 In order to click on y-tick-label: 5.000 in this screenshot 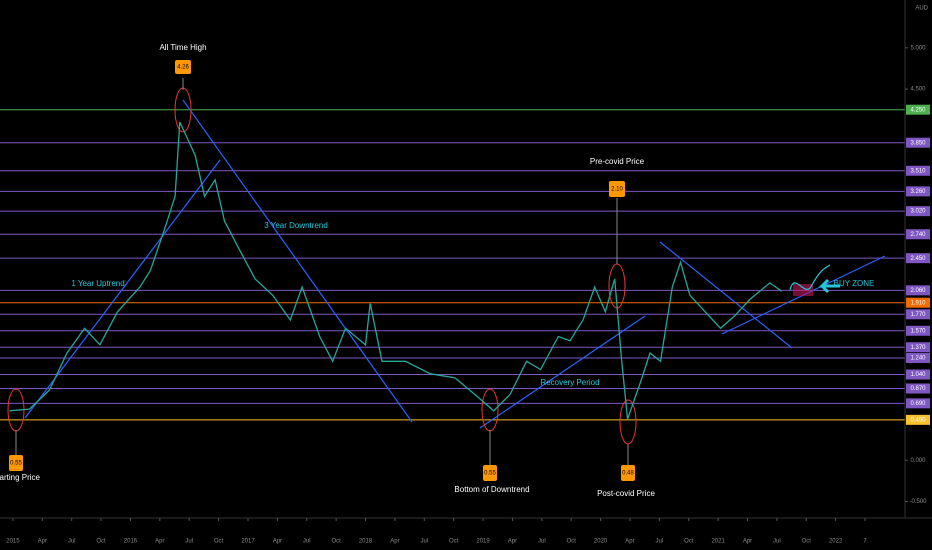, I will do `click(918, 48)`.